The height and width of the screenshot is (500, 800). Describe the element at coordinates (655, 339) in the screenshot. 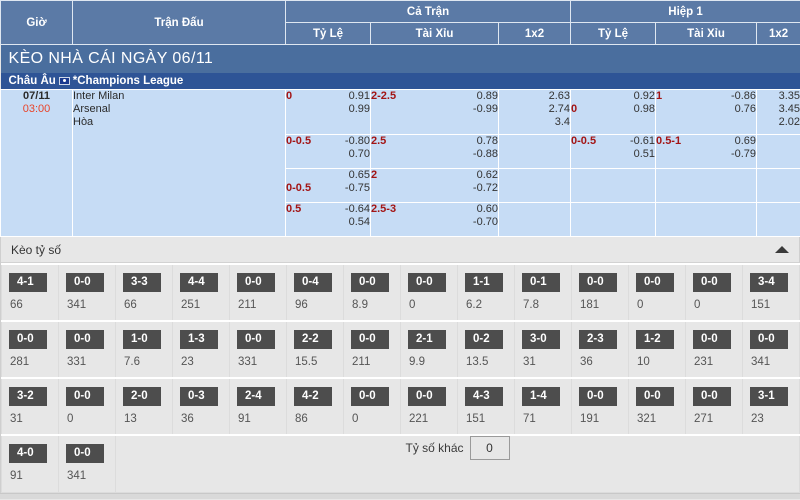

I see `score-chip: 1-2` at that location.